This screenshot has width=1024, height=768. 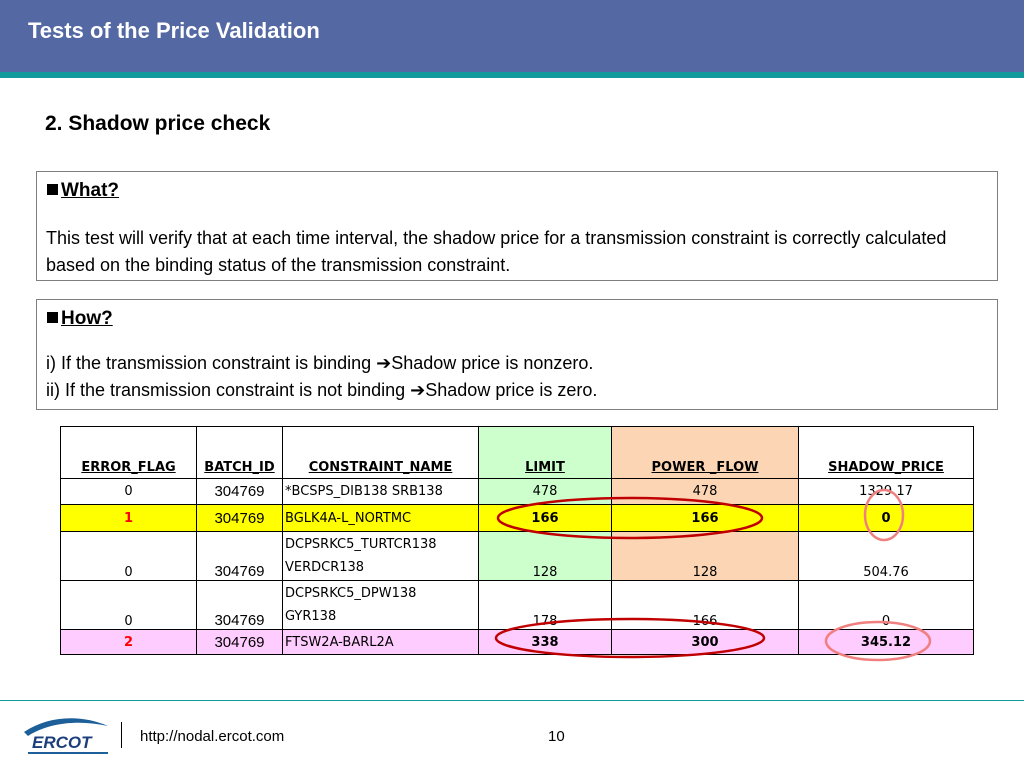 What do you see at coordinates (705, 491) in the screenshot?
I see `cell-power-flow: 478` at bounding box center [705, 491].